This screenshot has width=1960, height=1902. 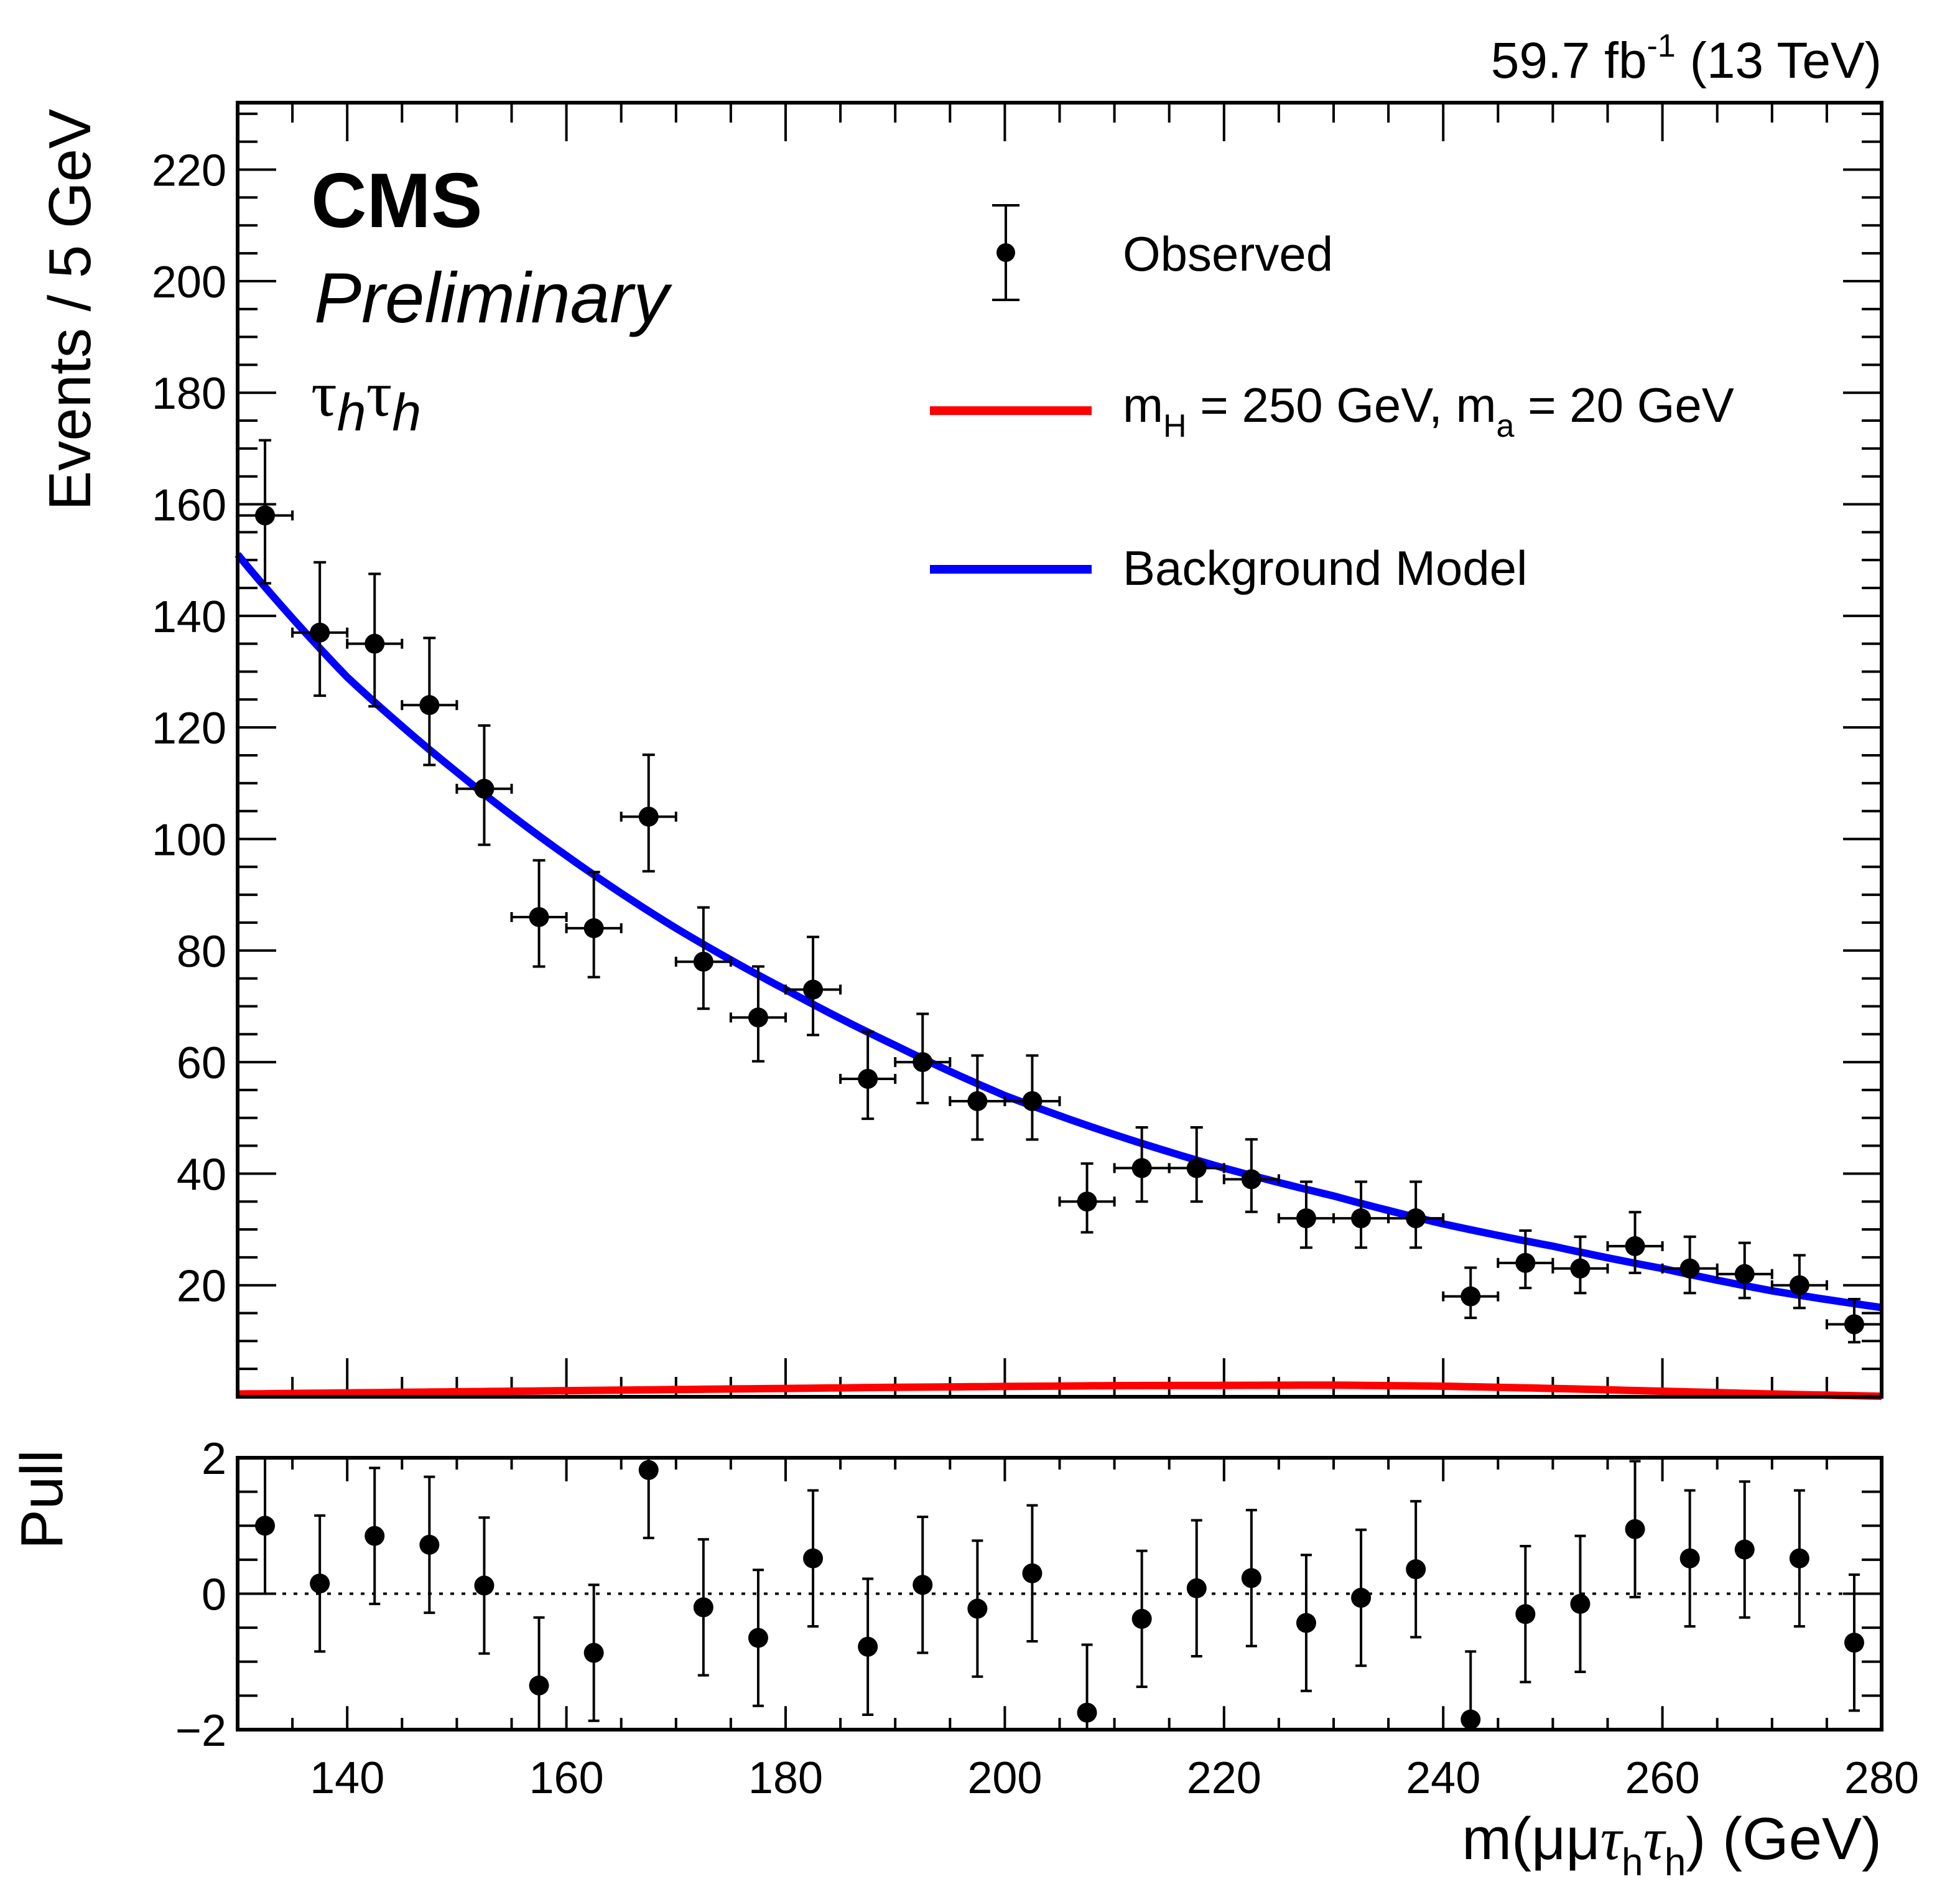 What do you see at coordinates (201, 1175) in the screenshot?
I see `y-tick-label: 40` at bounding box center [201, 1175].